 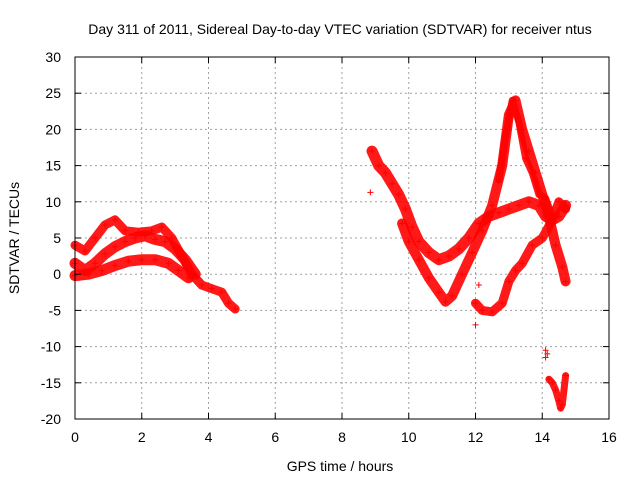 I want to click on y-tick-label: -15, so click(x=51, y=383).